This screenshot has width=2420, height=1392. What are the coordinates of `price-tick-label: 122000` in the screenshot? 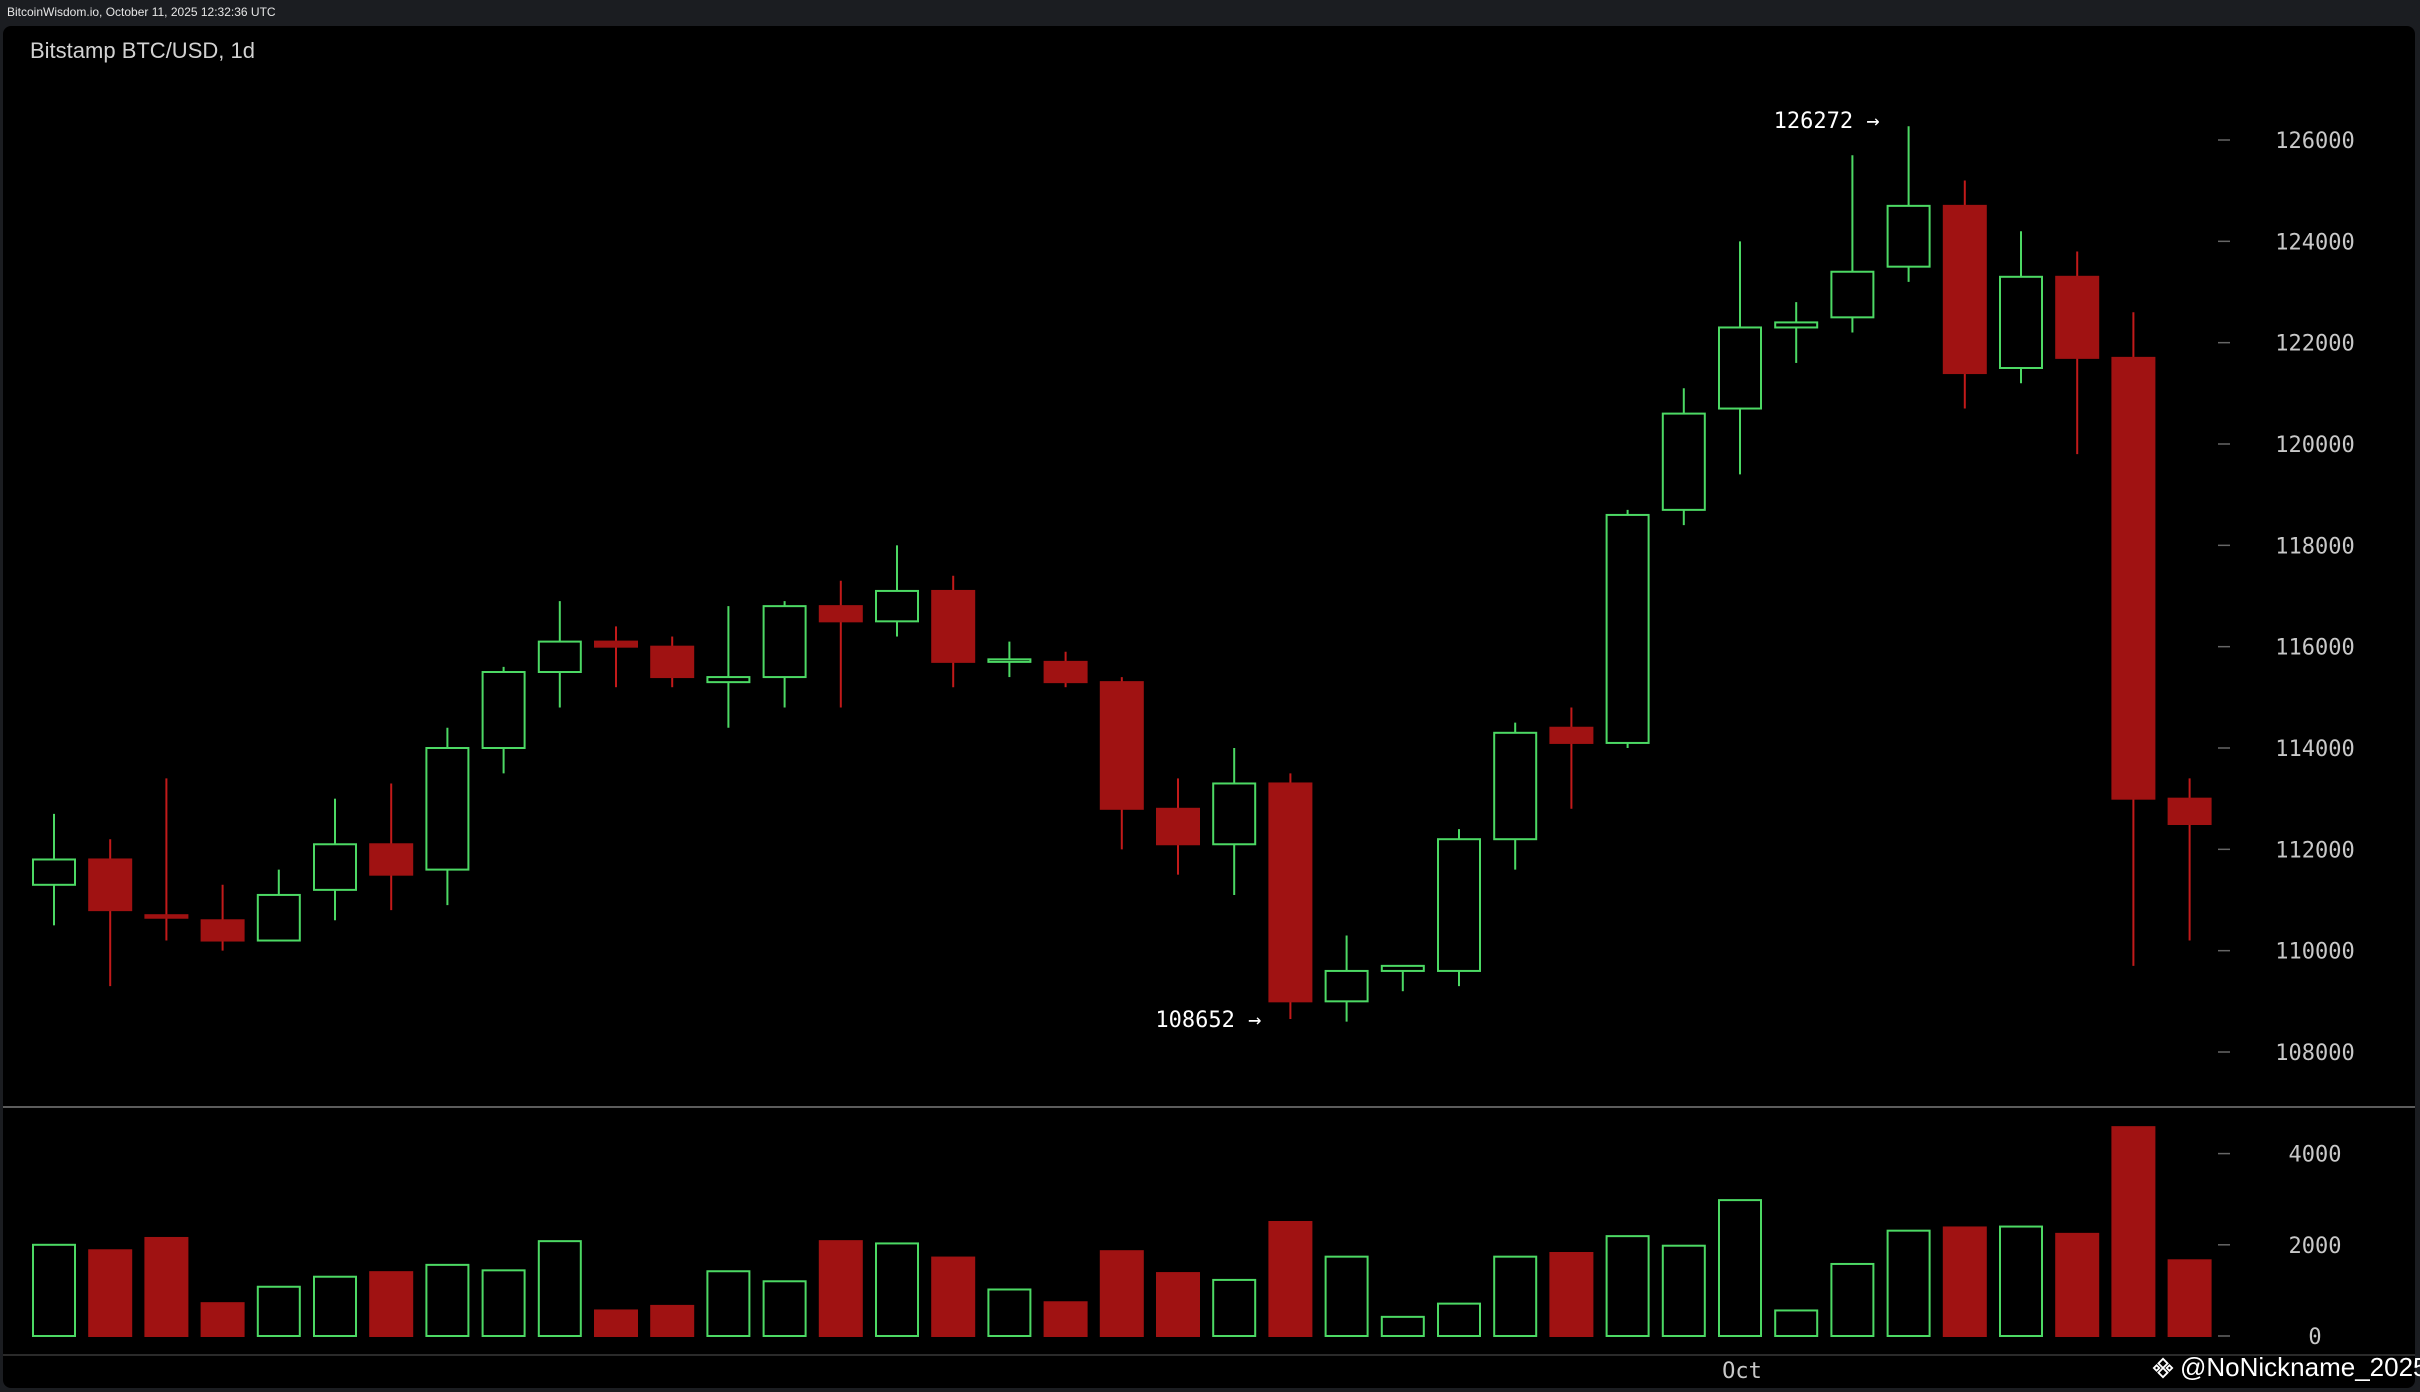 It's located at (2314, 344).